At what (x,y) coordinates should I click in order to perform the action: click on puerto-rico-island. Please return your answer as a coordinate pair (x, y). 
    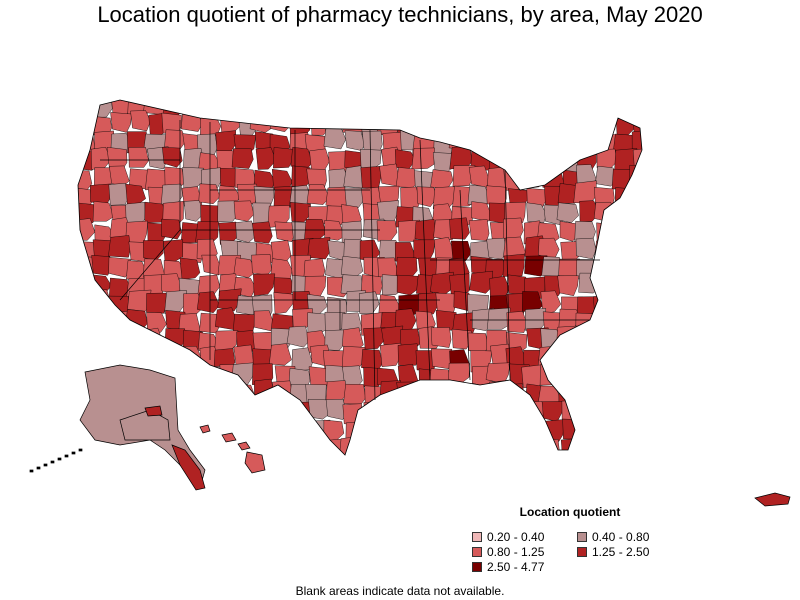
    Looking at the image, I should click on (772, 499).